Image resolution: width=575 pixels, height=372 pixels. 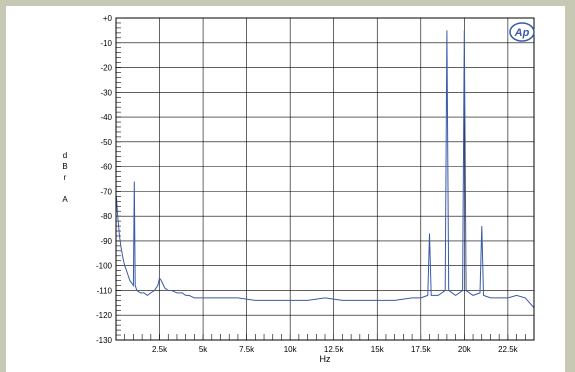 What do you see at coordinates (291, 349) in the screenshot?
I see `x-tick-label: 10k` at bounding box center [291, 349].